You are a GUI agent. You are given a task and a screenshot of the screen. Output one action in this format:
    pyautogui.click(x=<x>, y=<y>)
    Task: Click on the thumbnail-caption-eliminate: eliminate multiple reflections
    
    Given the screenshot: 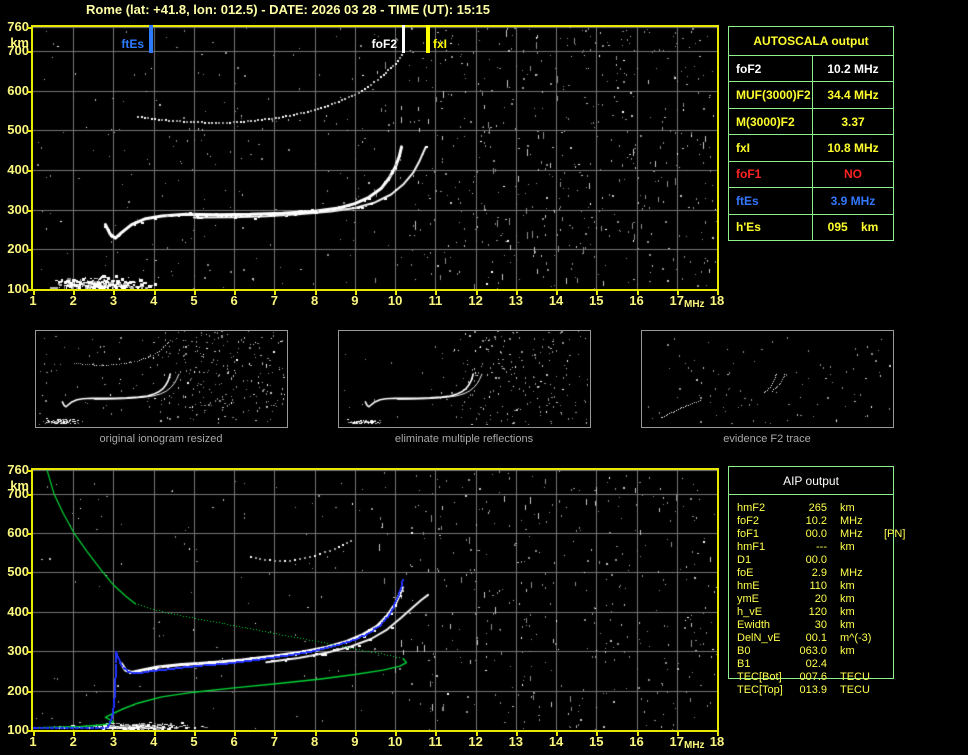 What is the action you would take?
    pyautogui.click(x=464, y=439)
    